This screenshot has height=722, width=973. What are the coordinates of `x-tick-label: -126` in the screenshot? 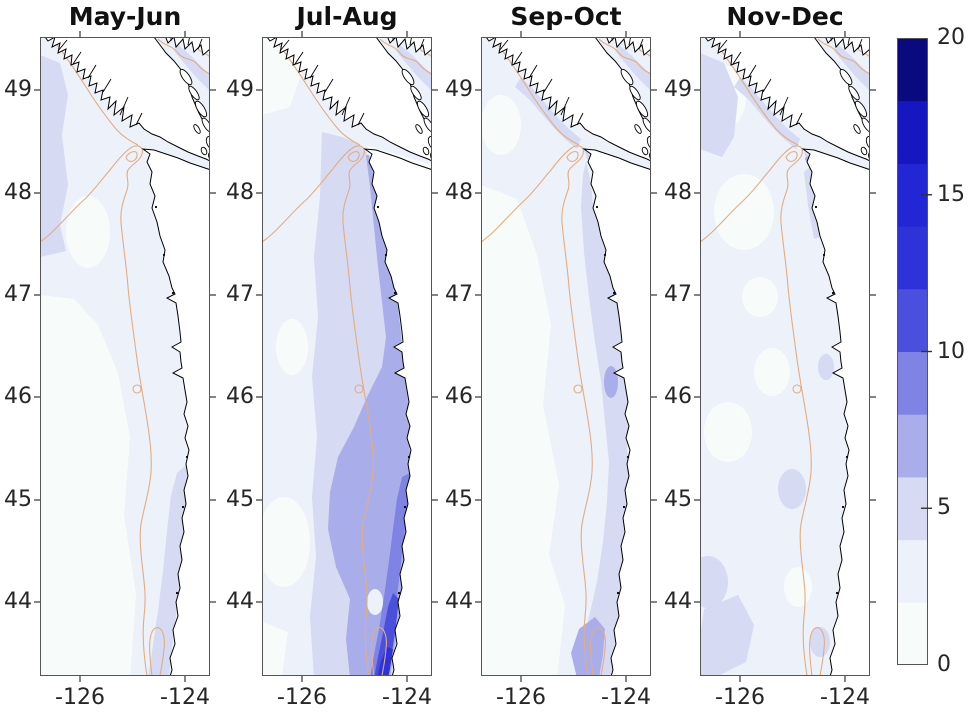 It's located at (80, 697).